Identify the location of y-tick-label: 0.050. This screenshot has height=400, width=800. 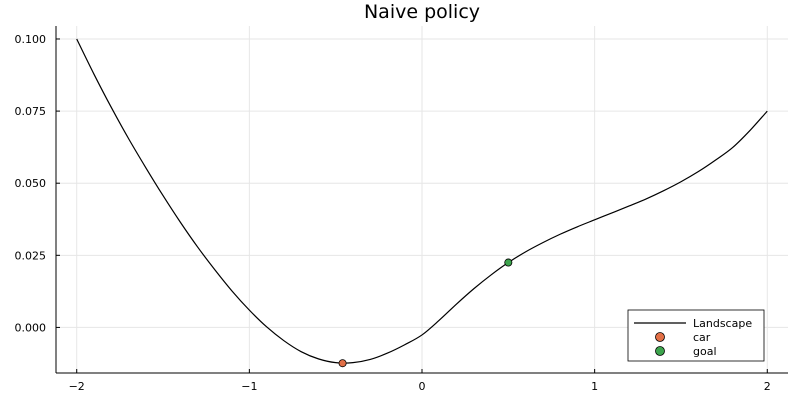
(31, 183).